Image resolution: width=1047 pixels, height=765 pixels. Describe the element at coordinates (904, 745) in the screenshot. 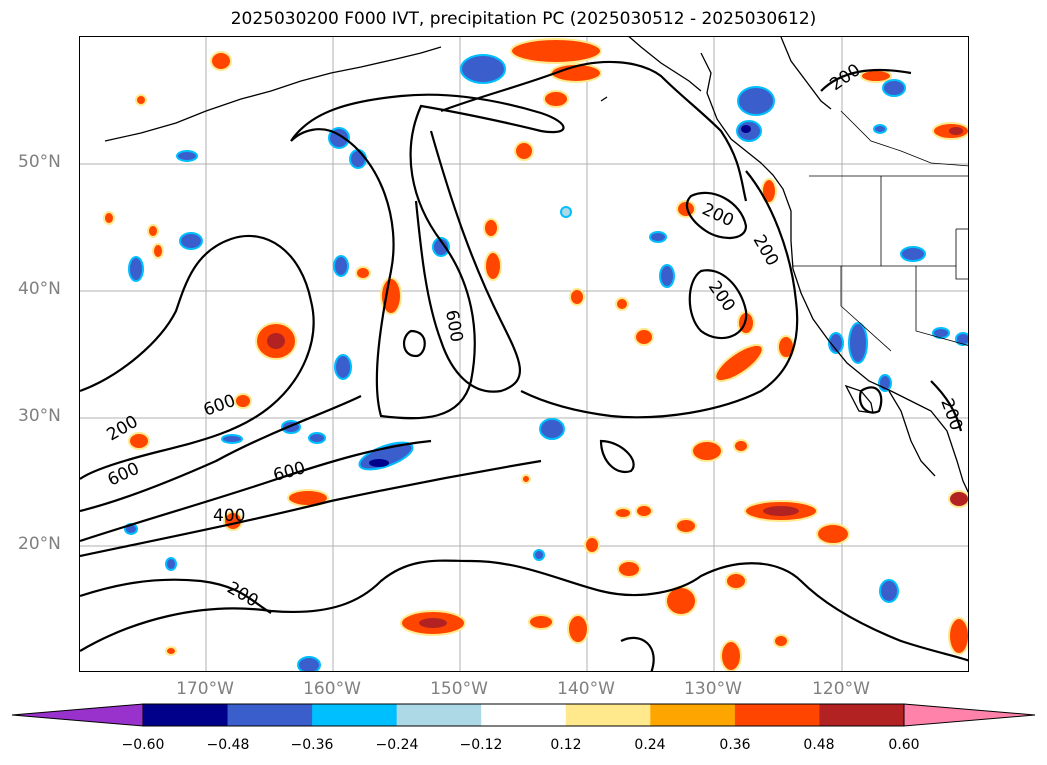

I see `colorbar-tick-label: 0.60` at that location.